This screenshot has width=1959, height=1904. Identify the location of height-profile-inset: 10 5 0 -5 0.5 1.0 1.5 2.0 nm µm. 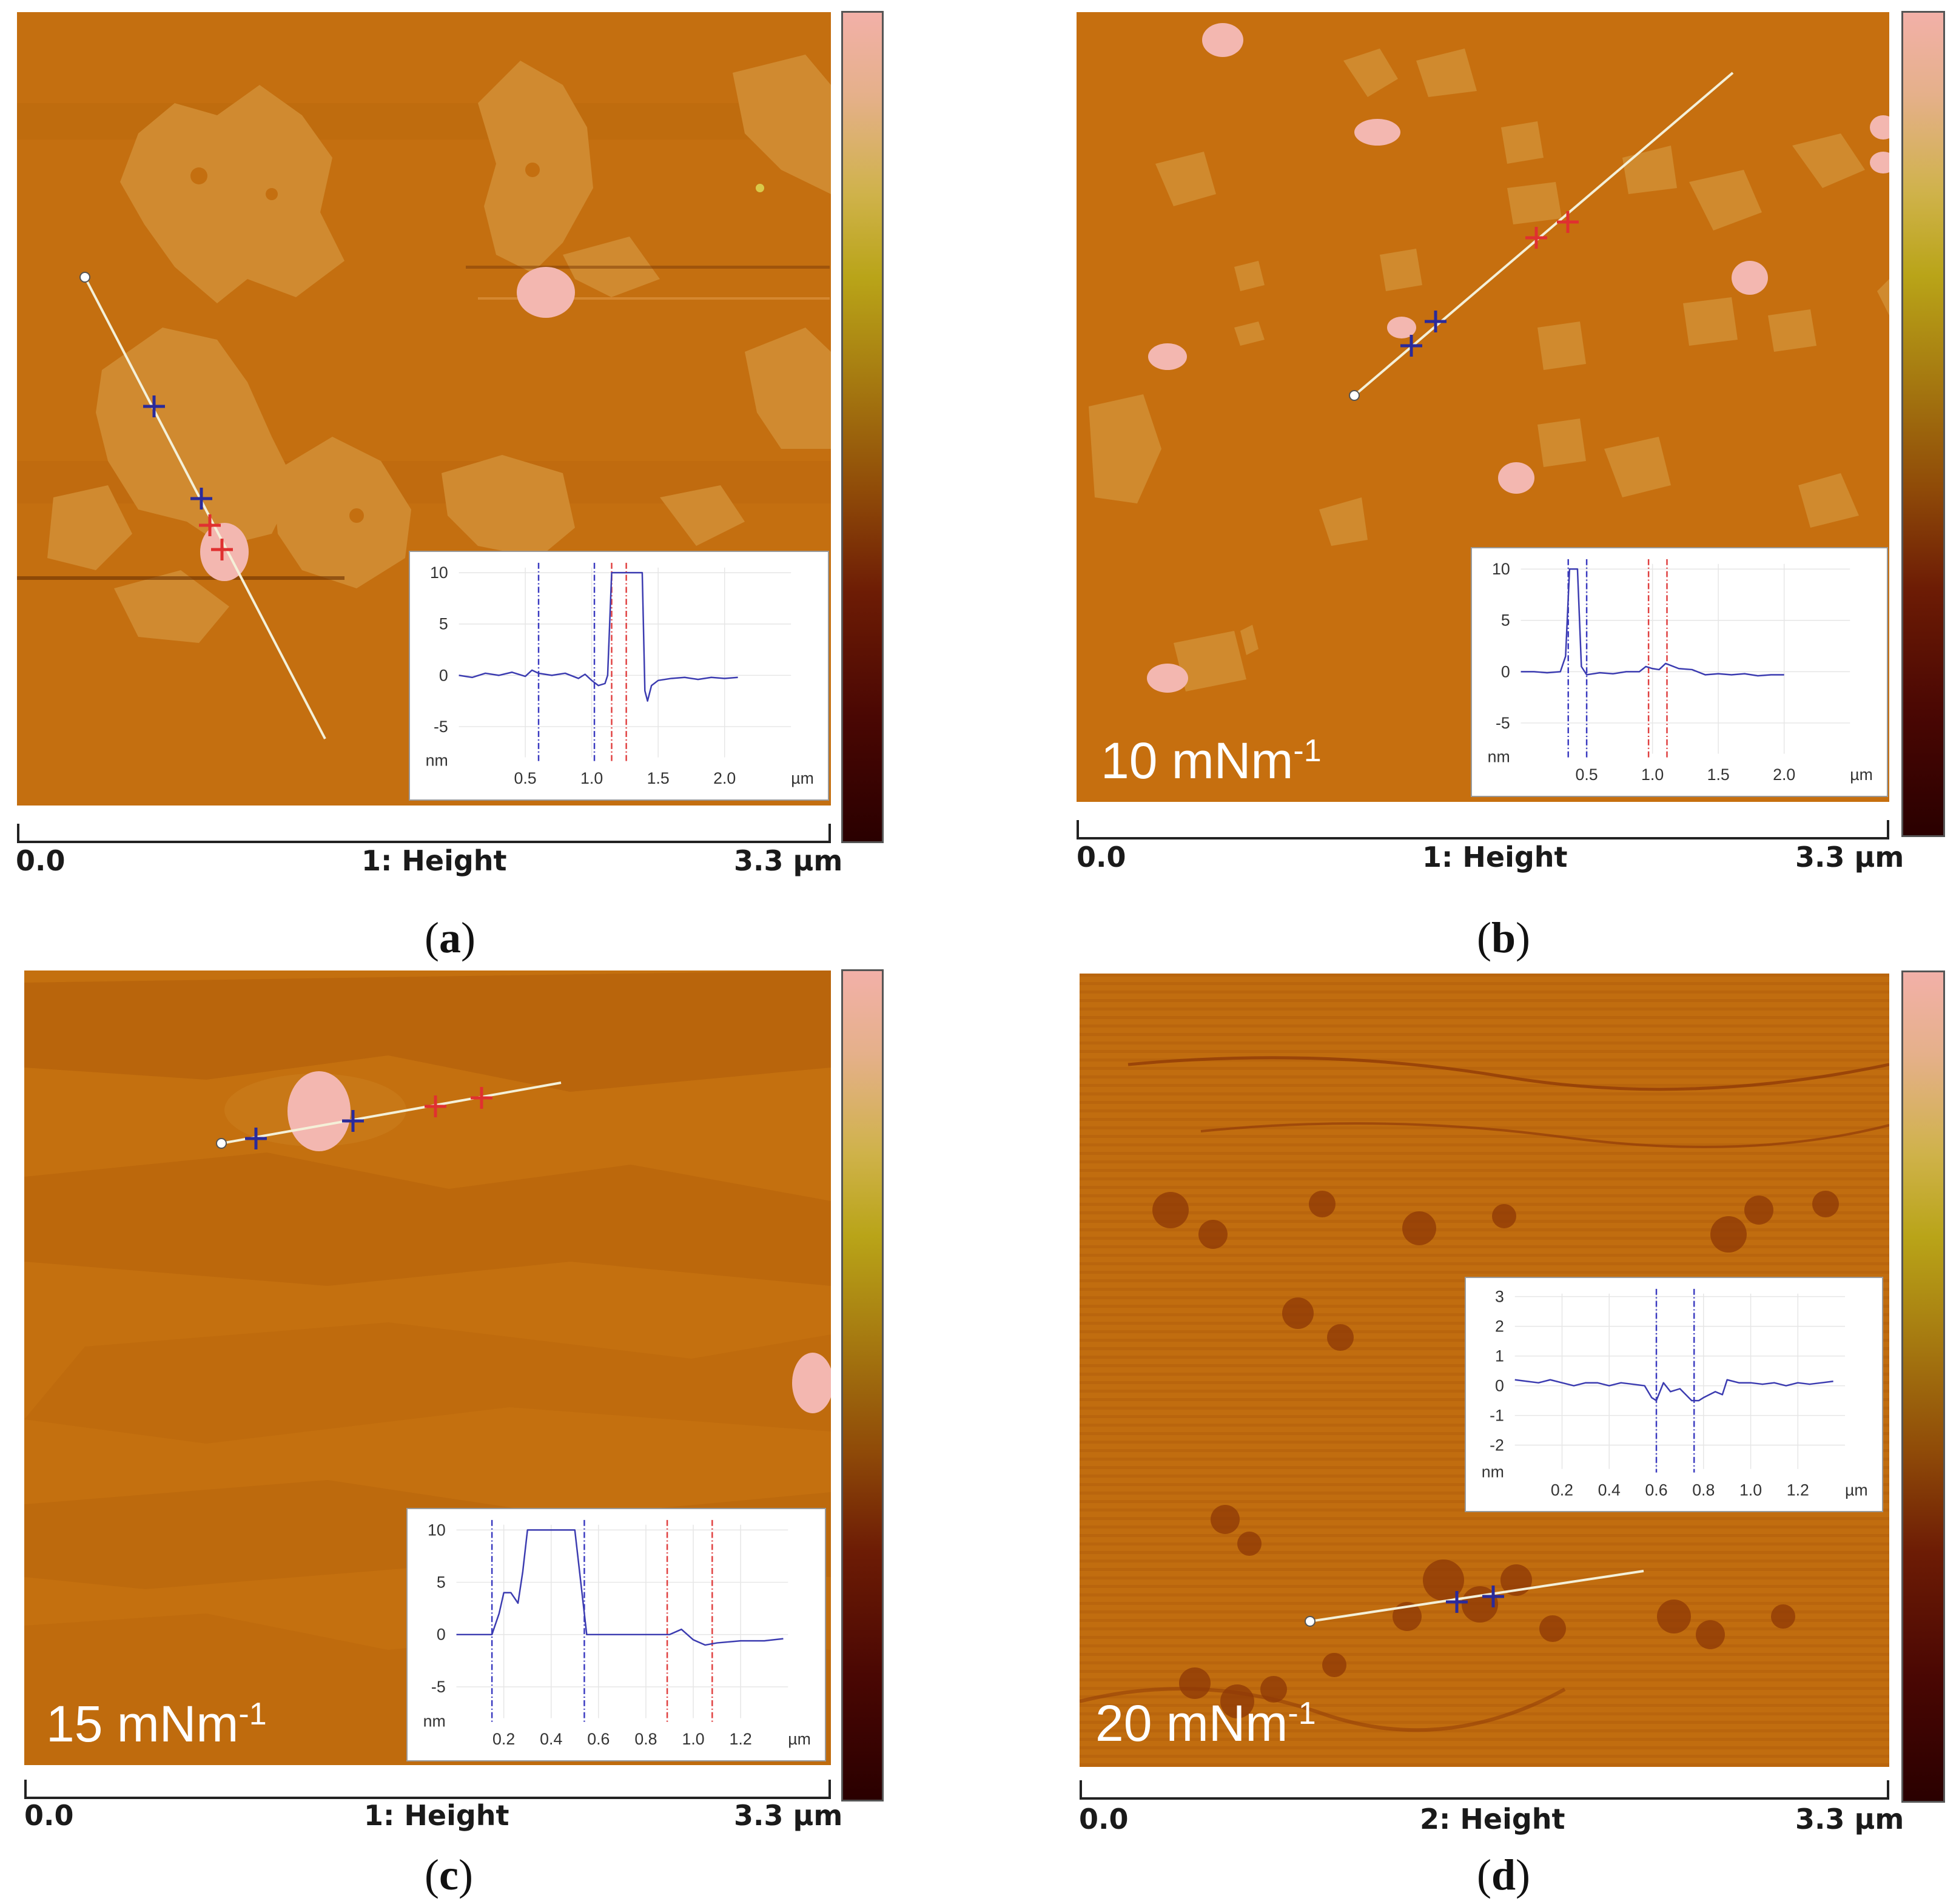
(1679, 672).